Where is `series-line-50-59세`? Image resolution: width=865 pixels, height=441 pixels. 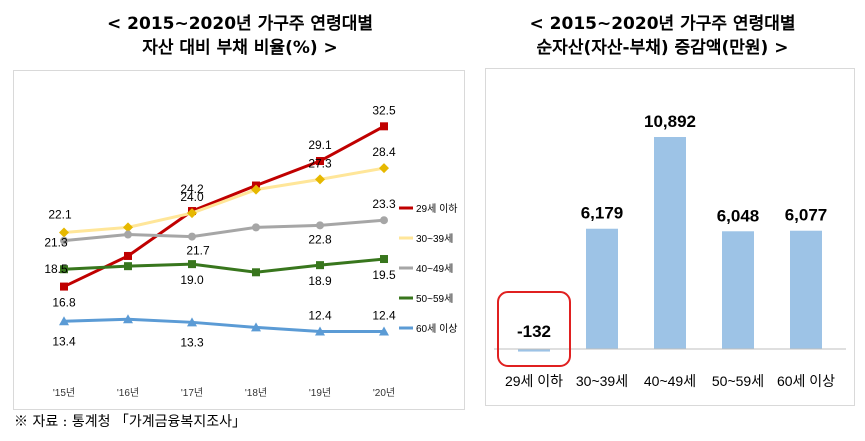 series-line-50-59세 is located at coordinates (224, 265).